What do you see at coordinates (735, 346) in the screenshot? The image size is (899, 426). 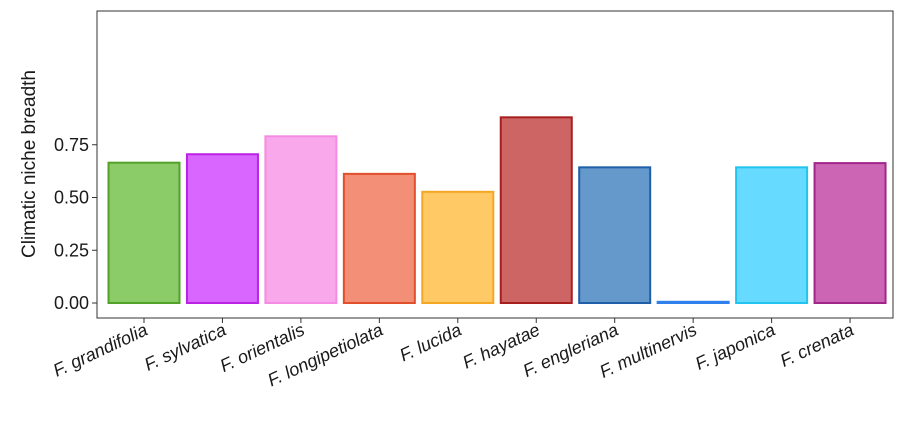 I see `category-label: F. japonica` at bounding box center [735, 346].